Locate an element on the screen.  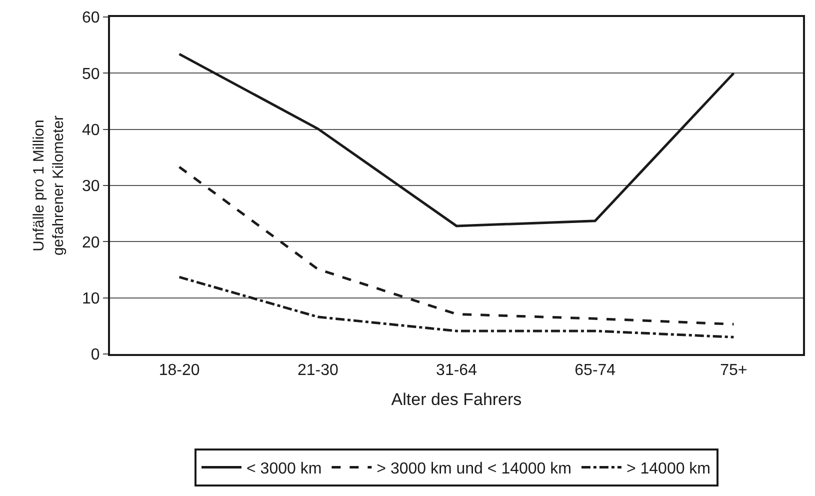
x-tick-label: 75+ is located at coordinates (734, 371).